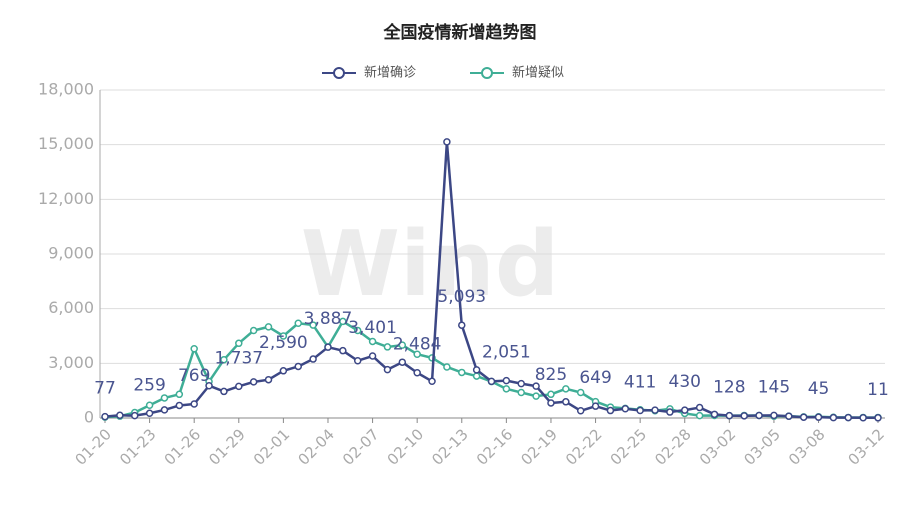  Describe the element at coordinates (729, 388) in the screenshot. I see `data-label: 128` at that location.